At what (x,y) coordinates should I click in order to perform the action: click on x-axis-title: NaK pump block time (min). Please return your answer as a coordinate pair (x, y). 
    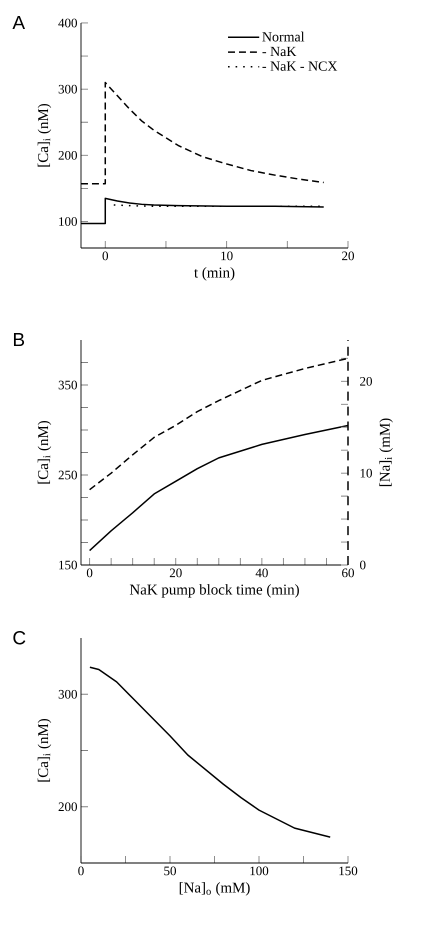
    Looking at the image, I should click on (214, 591).